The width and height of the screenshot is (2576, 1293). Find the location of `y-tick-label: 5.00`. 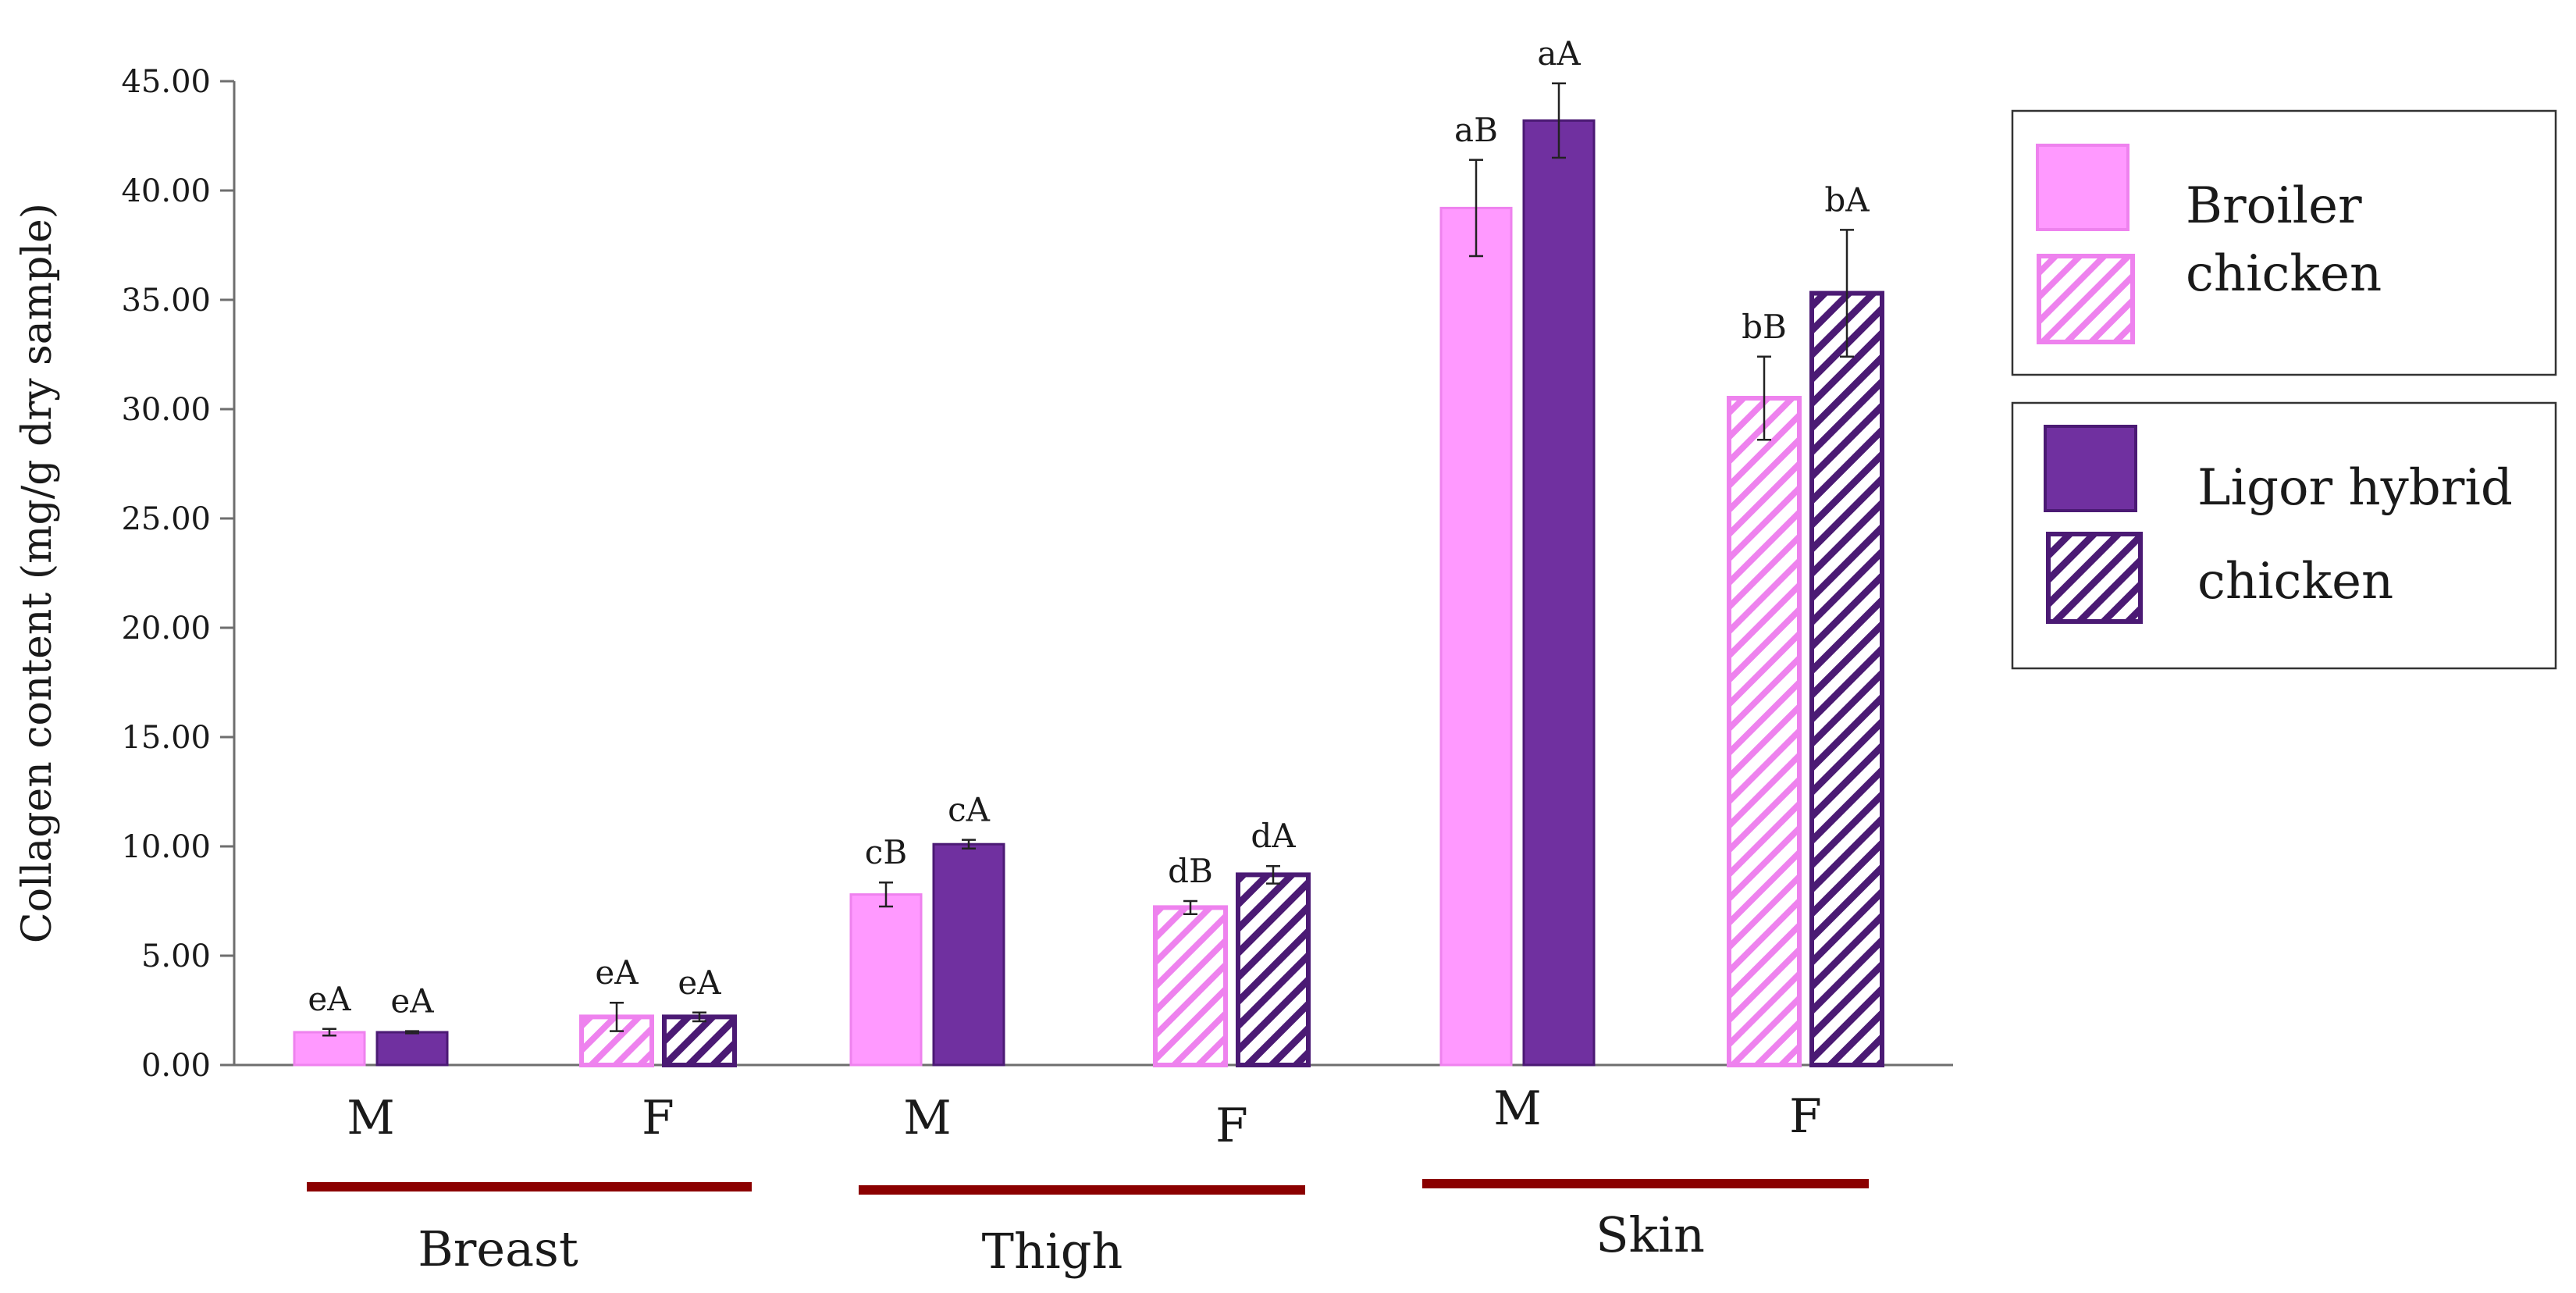

y-tick-label: 5.00 is located at coordinates (176, 957).